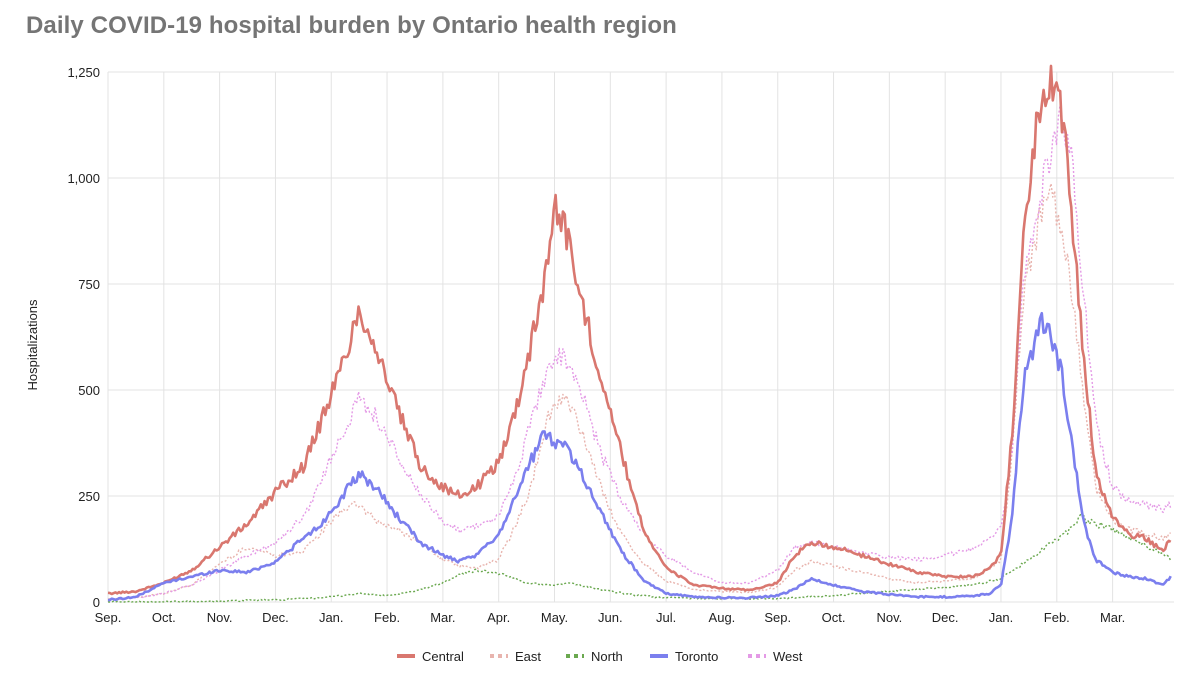 This screenshot has width=1200, height=676. Describe the element at coordinates (666, 617) in the screenshot. I see `x-tick-label: Jul.` at that location.